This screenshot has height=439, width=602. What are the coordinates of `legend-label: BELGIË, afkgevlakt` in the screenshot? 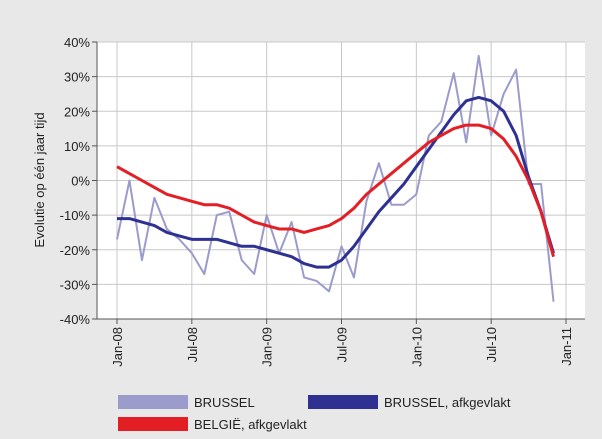 It's located at (250, 424).